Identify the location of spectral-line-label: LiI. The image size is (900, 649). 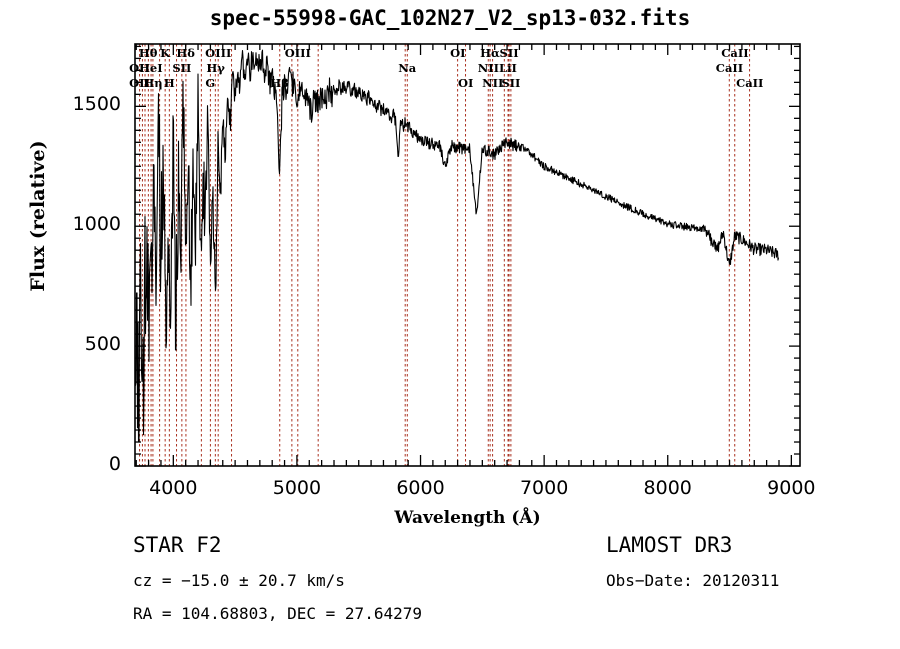
(508, 68).